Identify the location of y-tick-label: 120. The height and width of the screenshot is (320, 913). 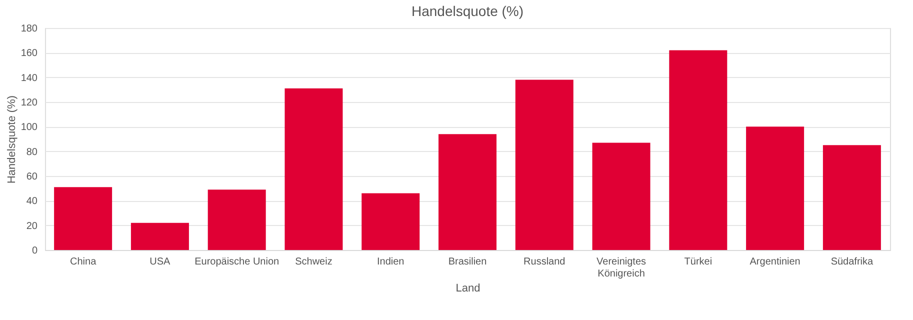
(29, 103).